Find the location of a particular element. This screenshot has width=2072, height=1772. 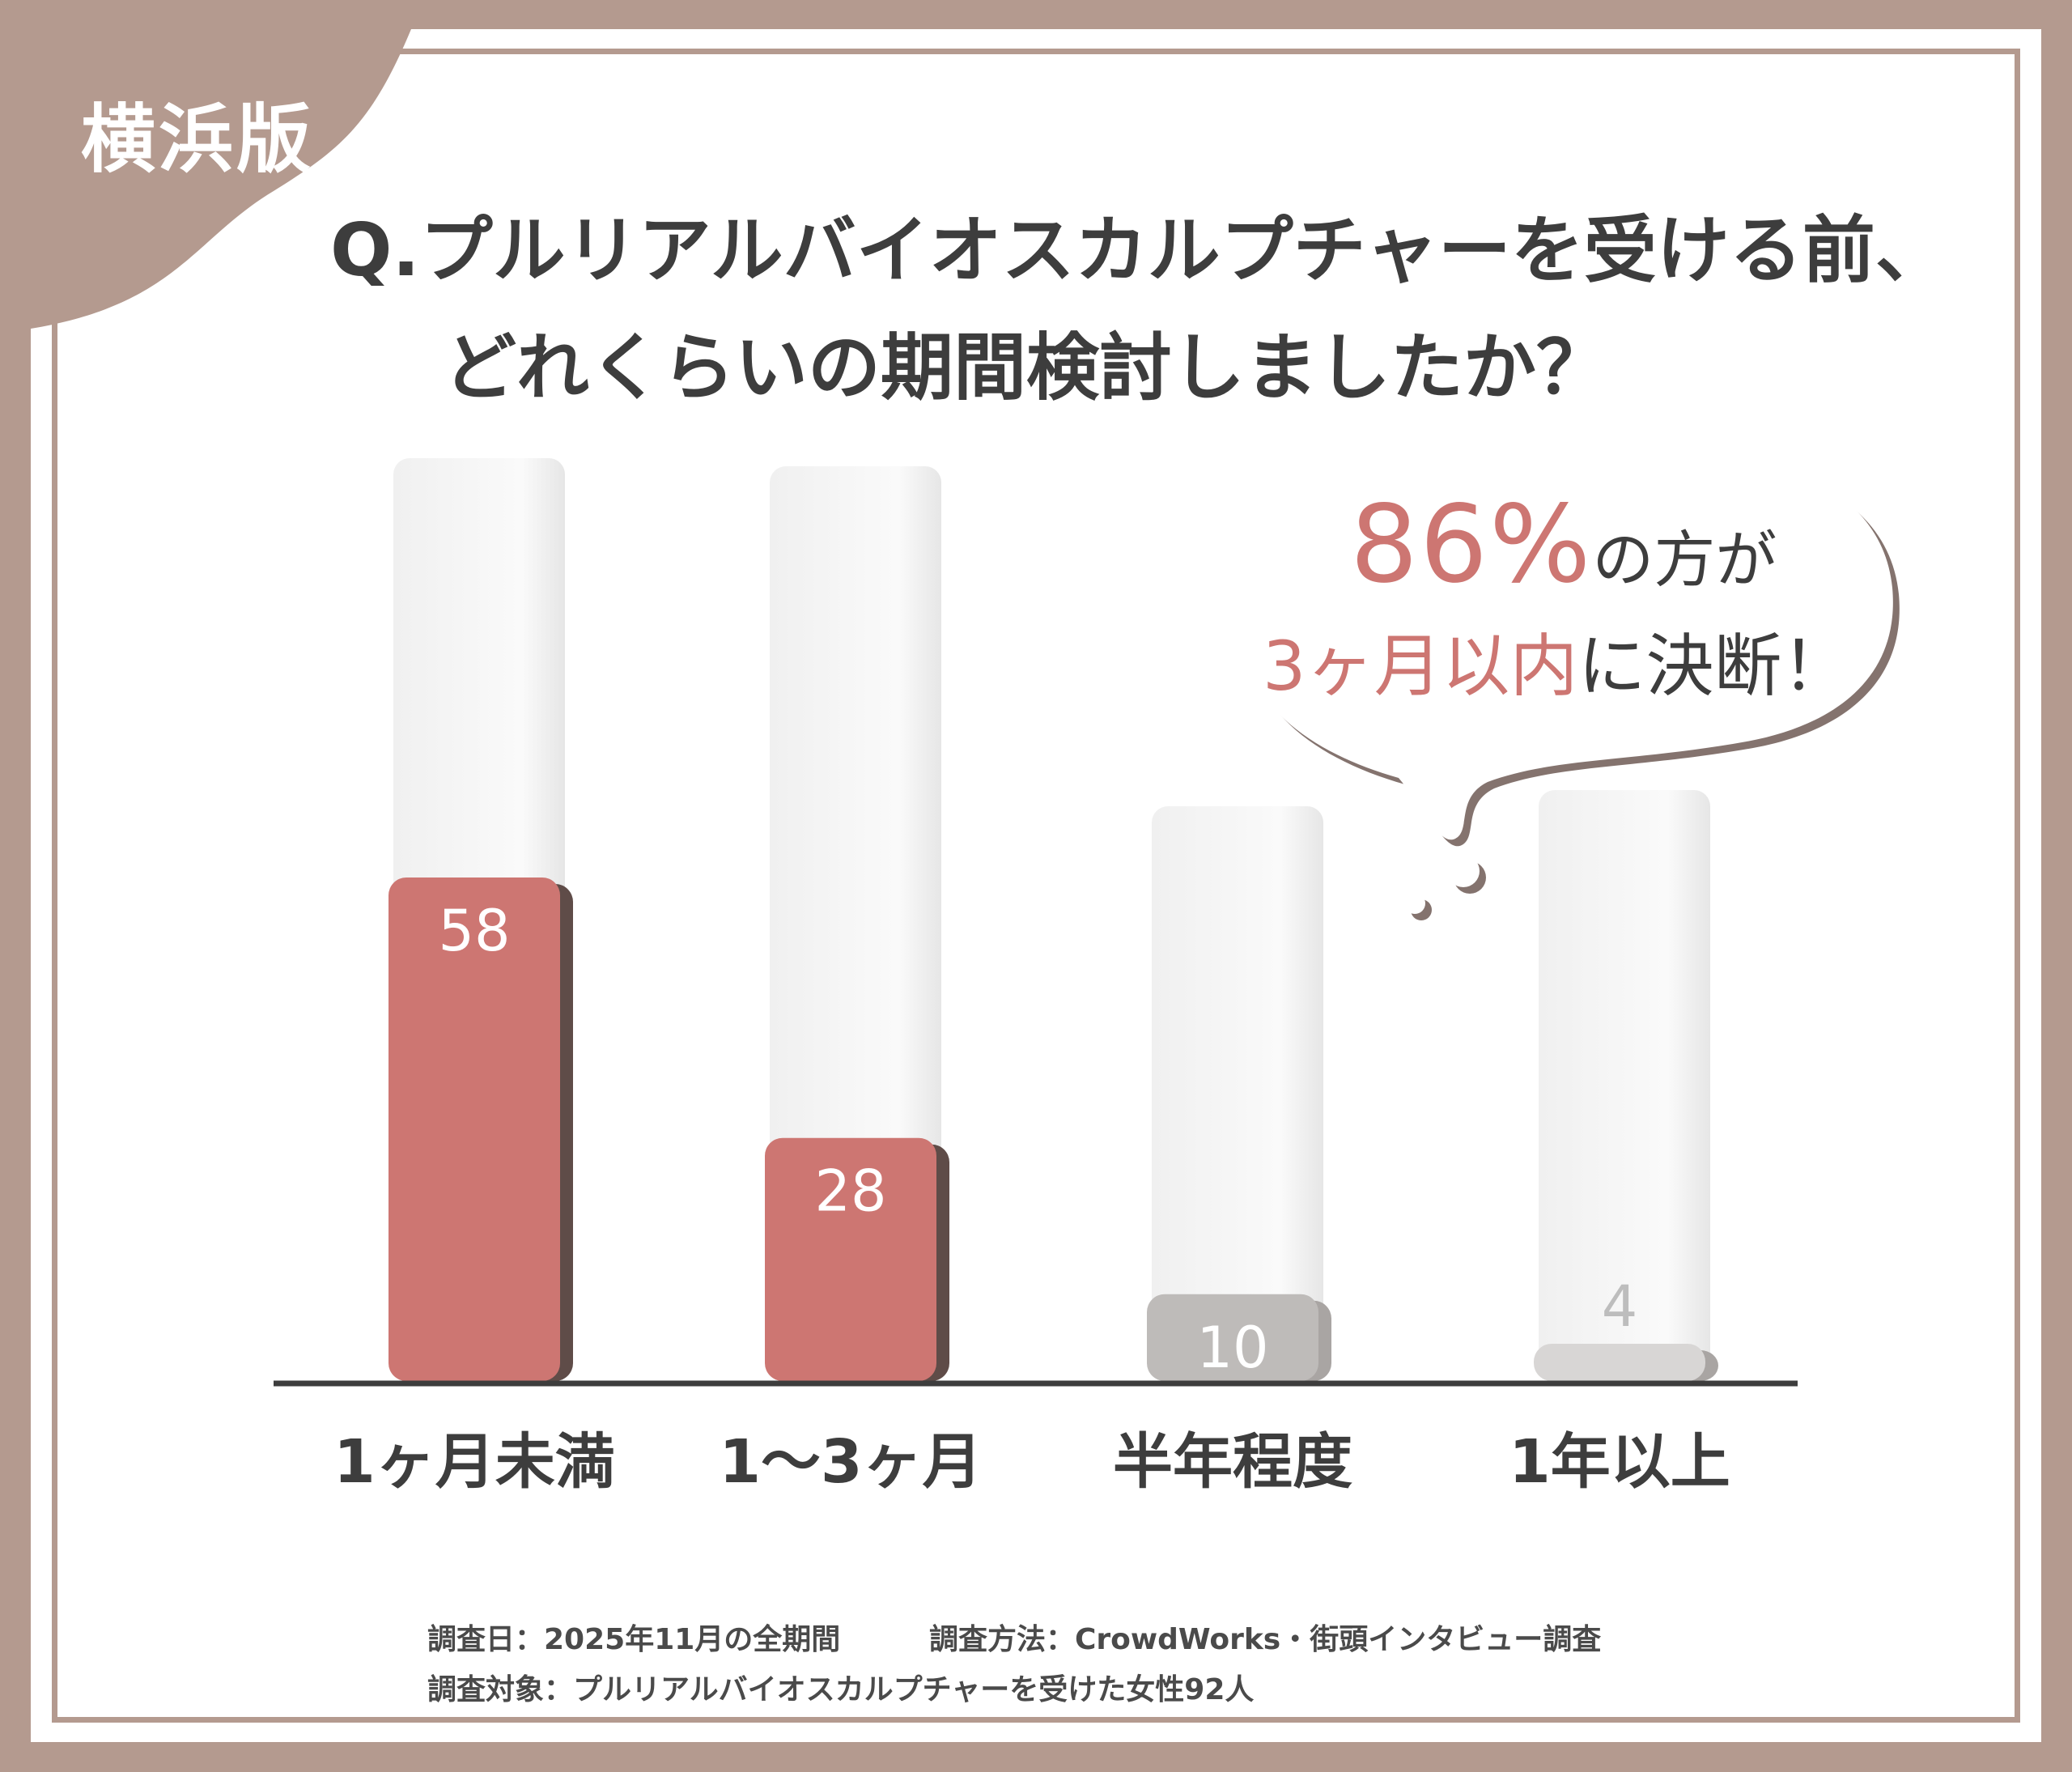

callout-line-1: 86%の方が is located at coordinates (1563, 545).